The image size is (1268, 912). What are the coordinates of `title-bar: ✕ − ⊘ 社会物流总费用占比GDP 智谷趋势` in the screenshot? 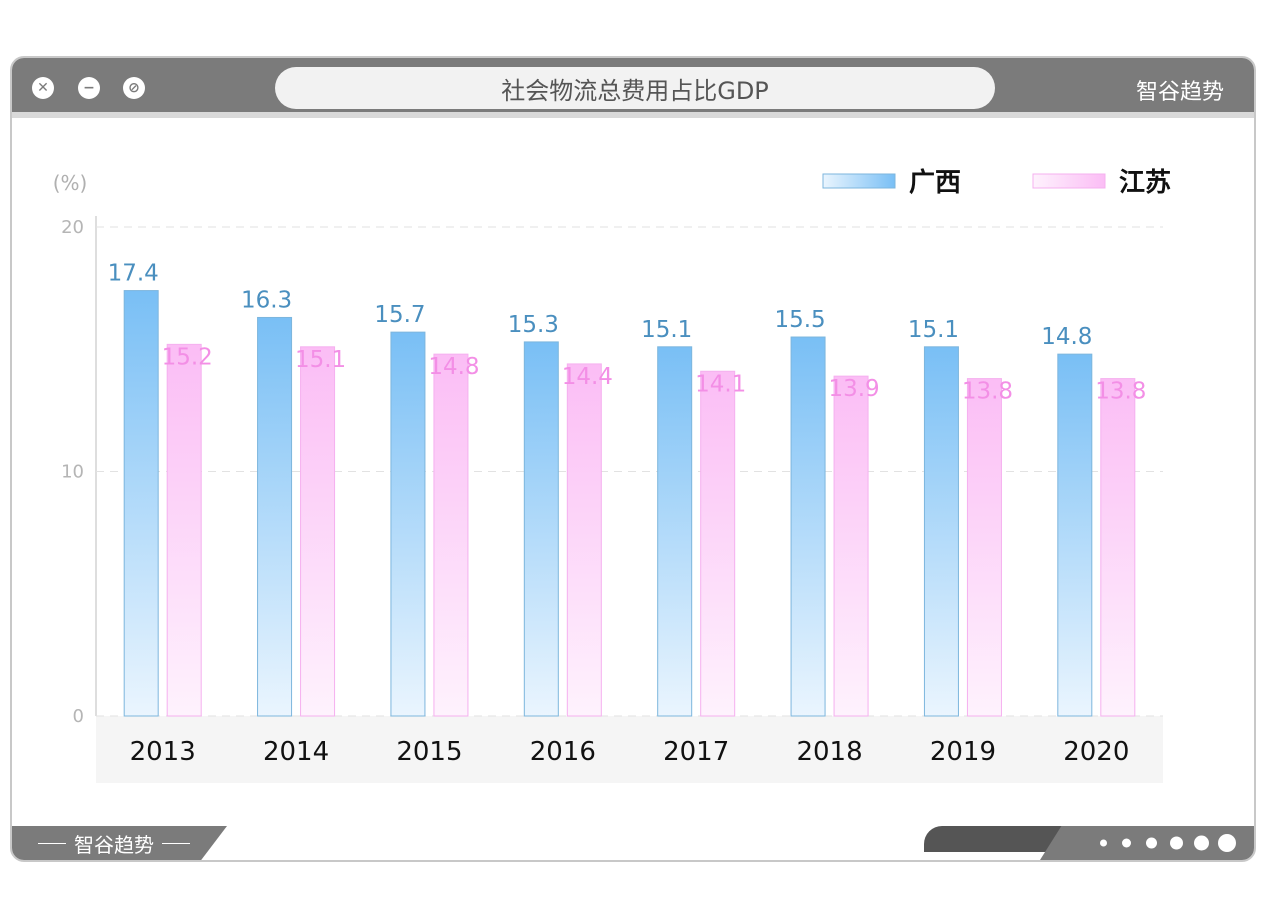 It's located at (633, 88).